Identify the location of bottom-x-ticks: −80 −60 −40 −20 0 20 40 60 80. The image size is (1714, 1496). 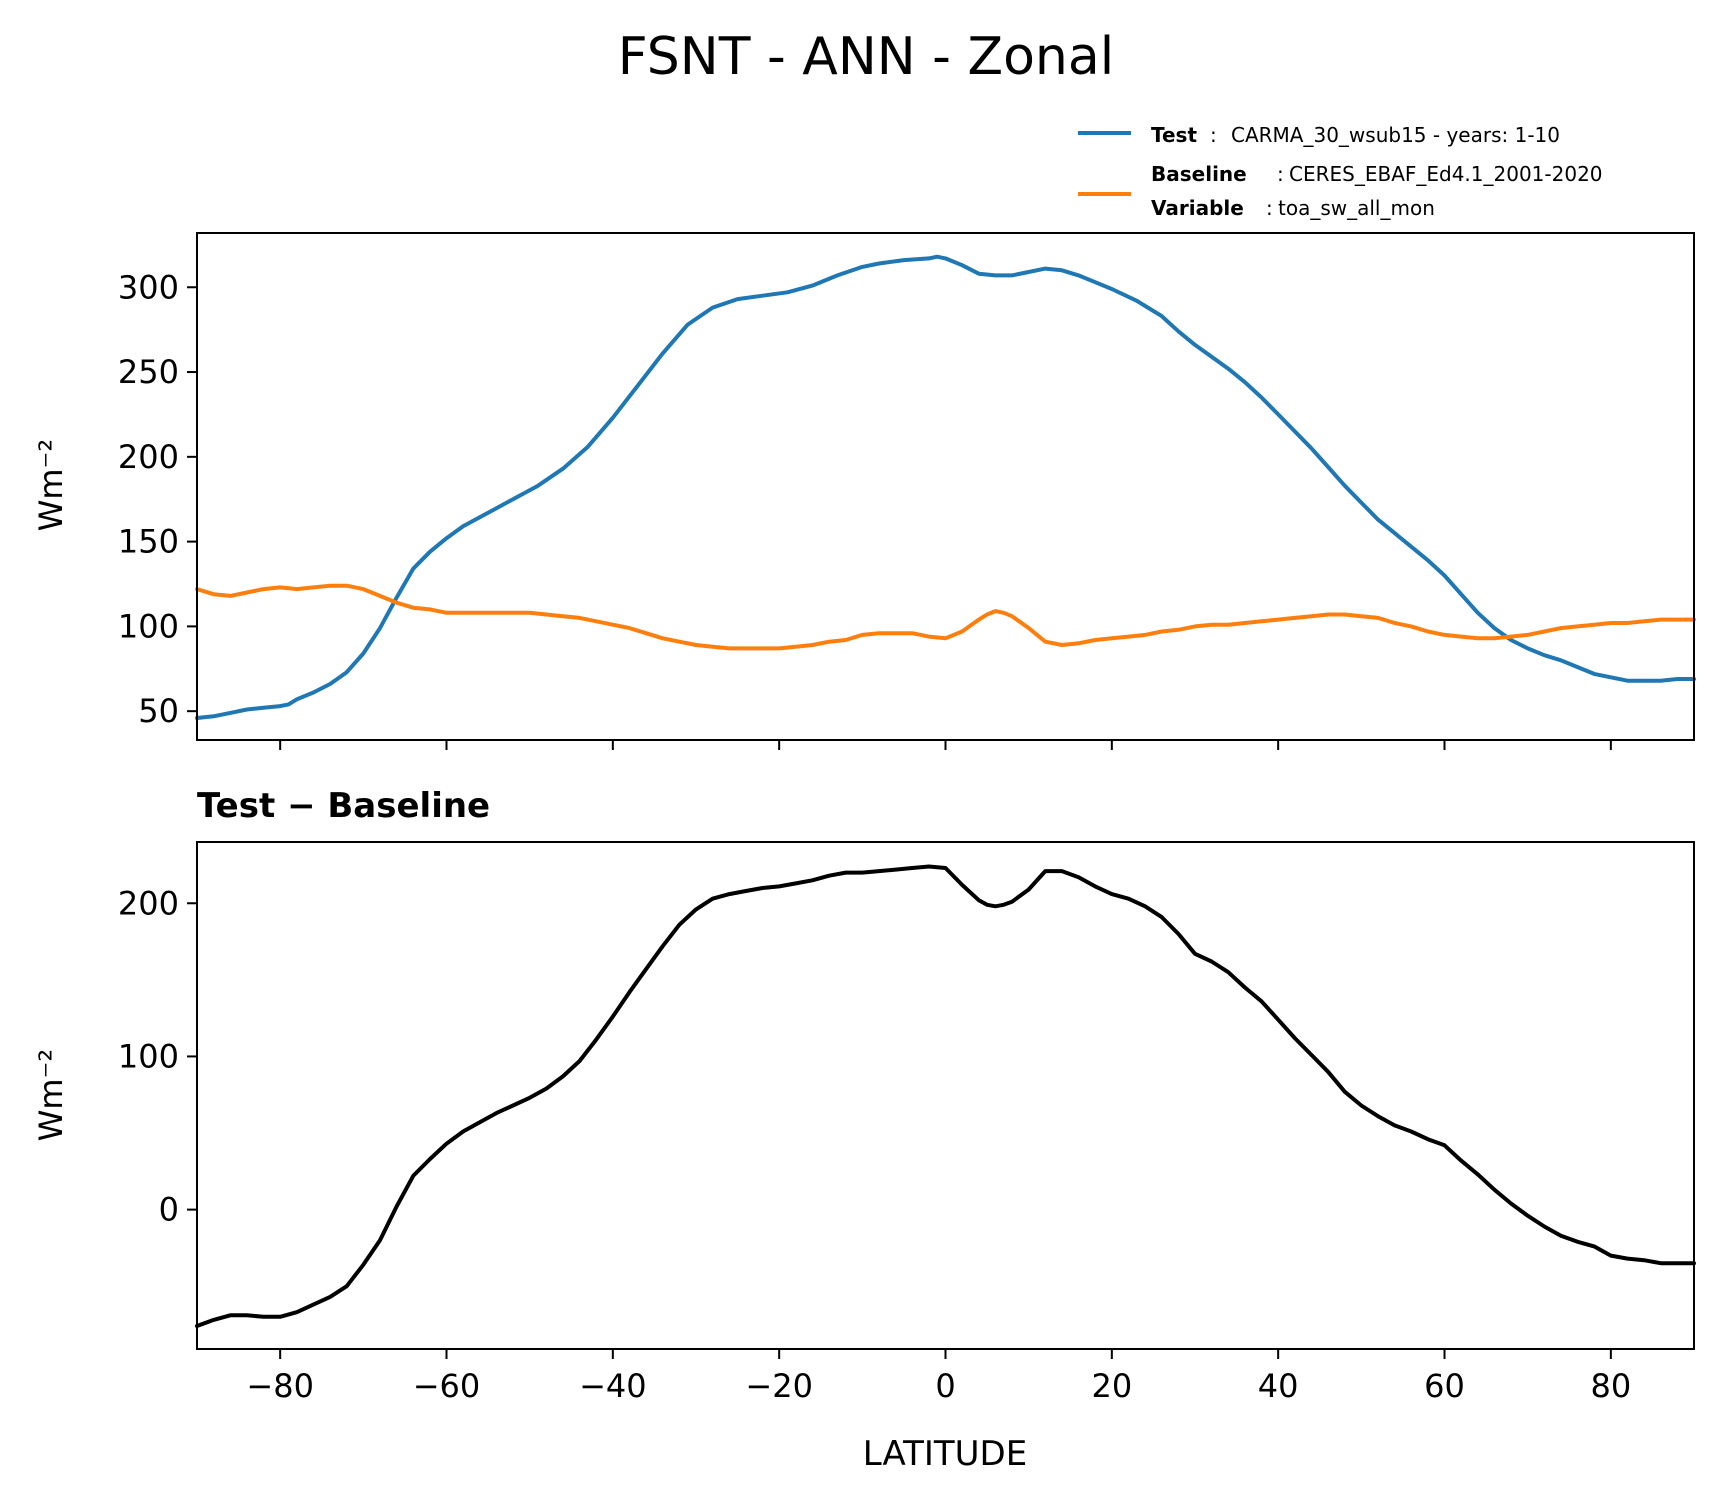
(938, 1377).